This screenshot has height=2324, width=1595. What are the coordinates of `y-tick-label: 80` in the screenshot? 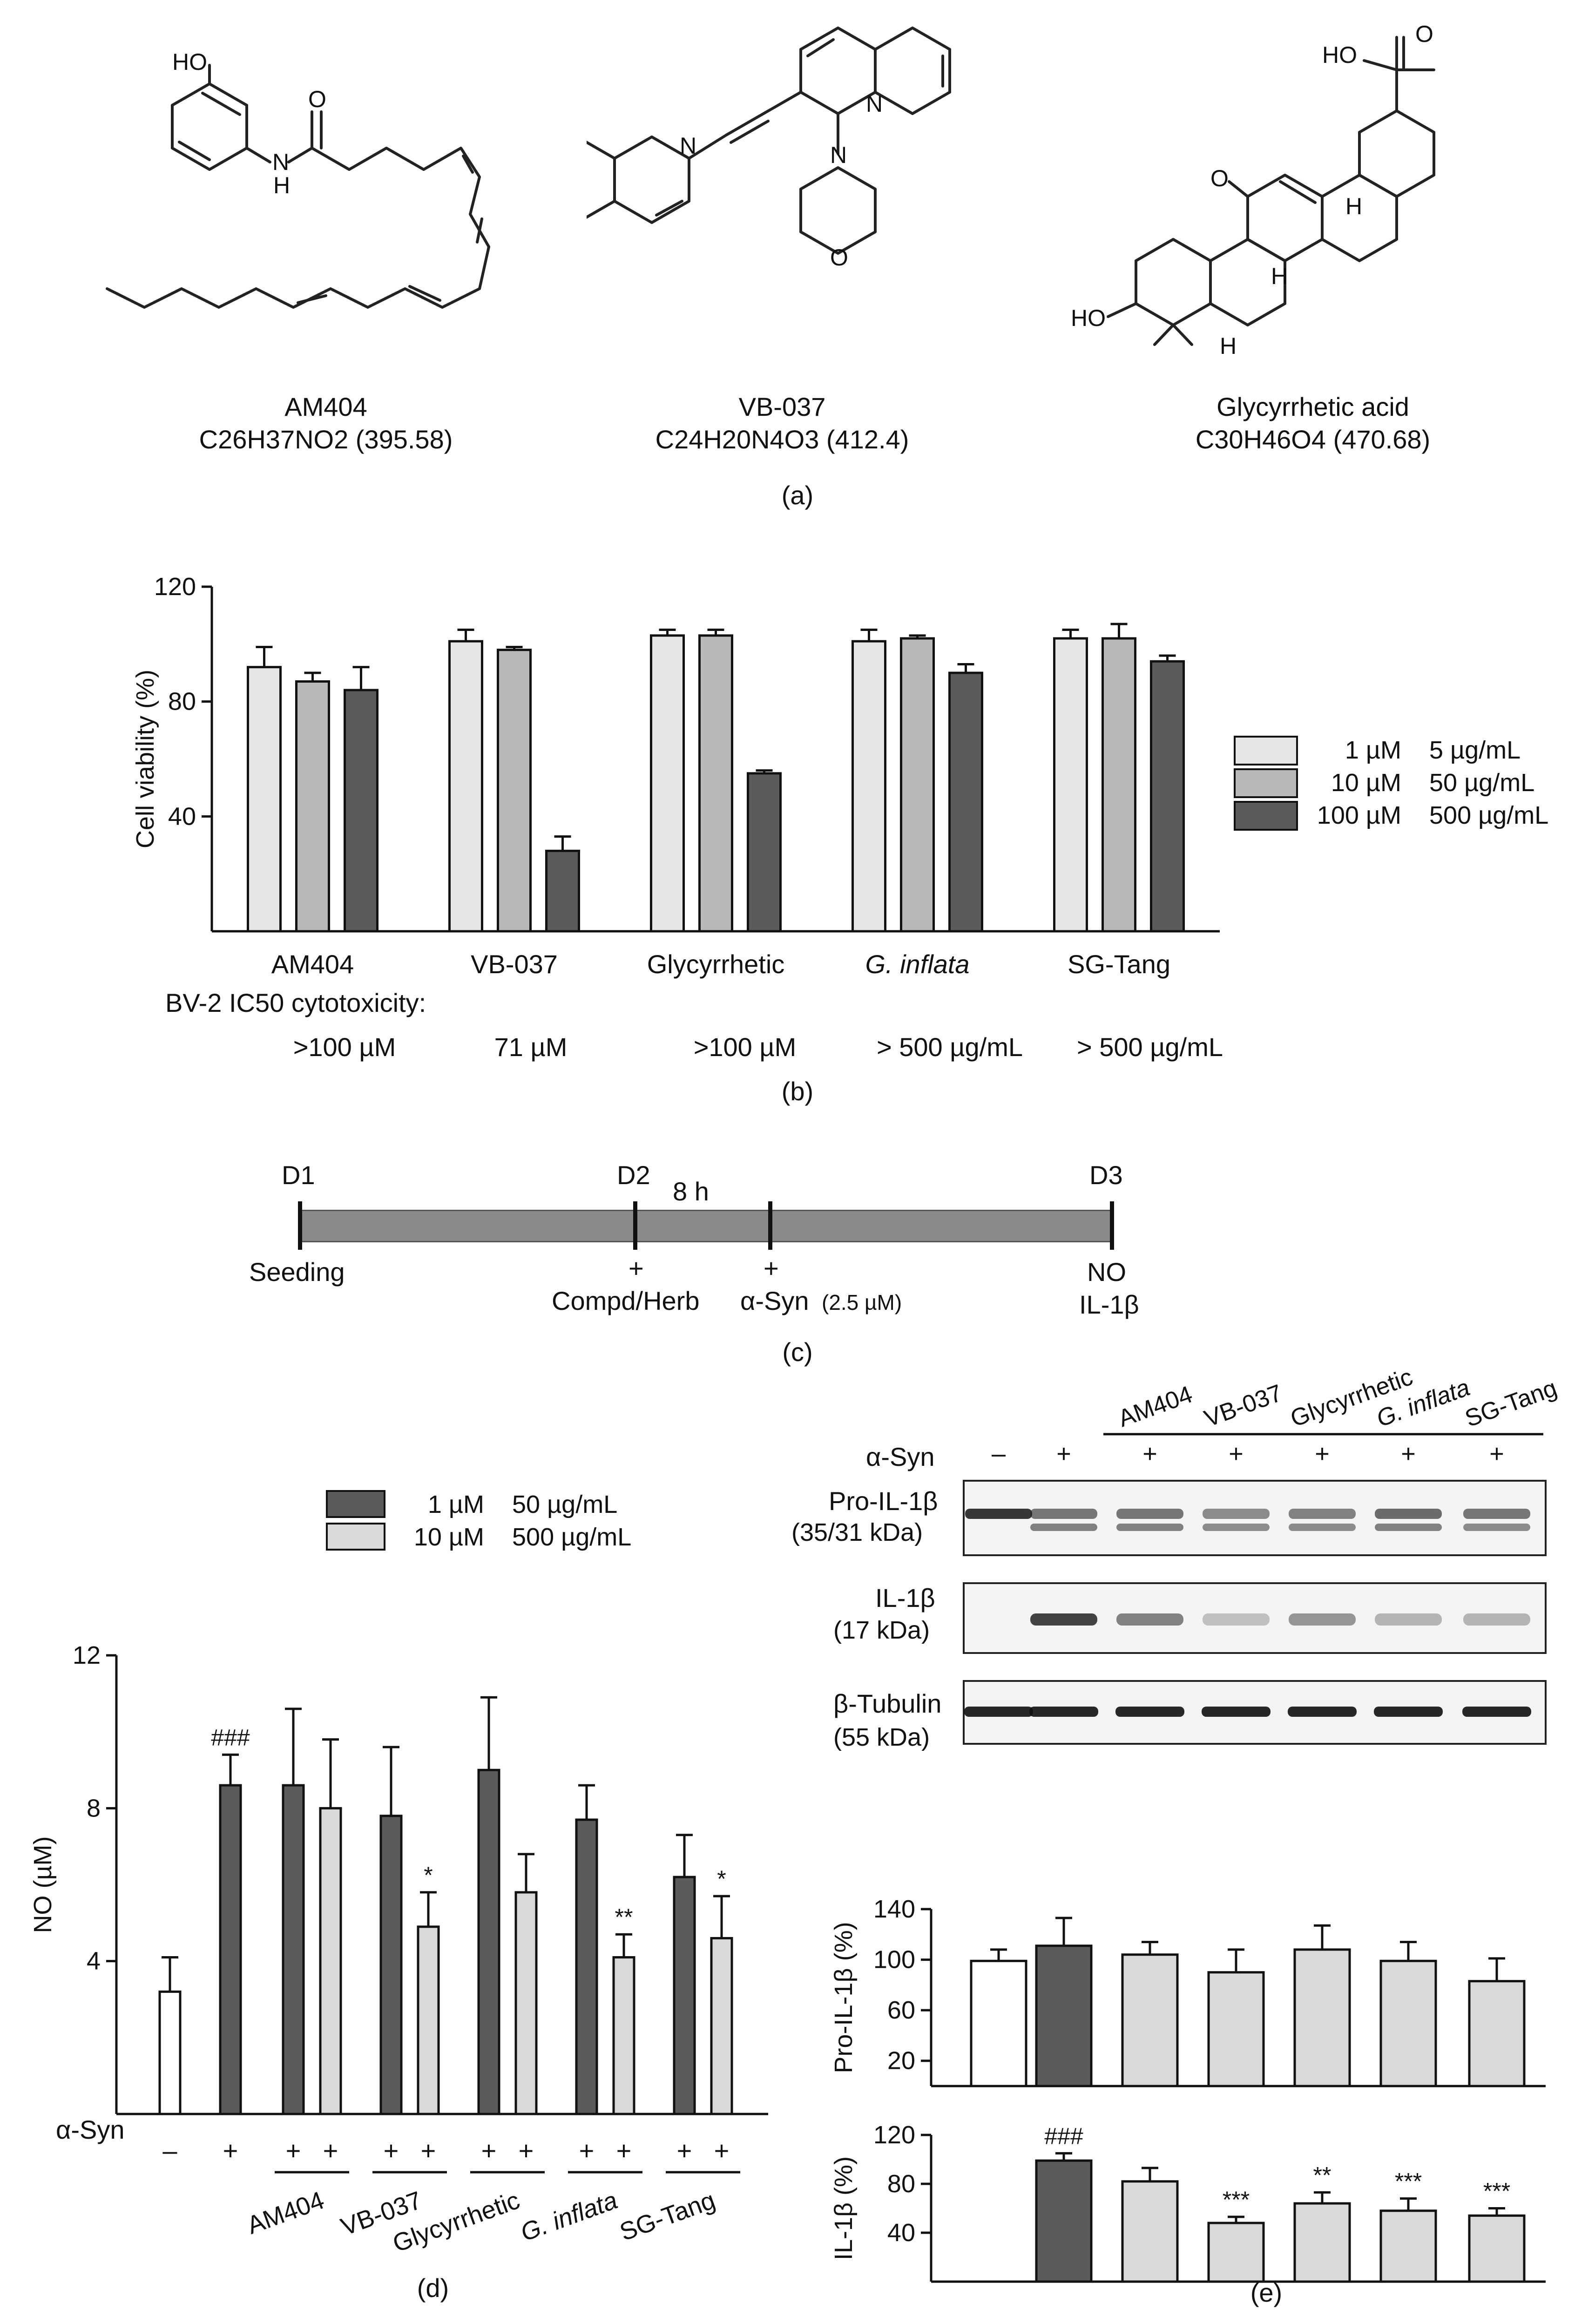 It's located at (182, 702).